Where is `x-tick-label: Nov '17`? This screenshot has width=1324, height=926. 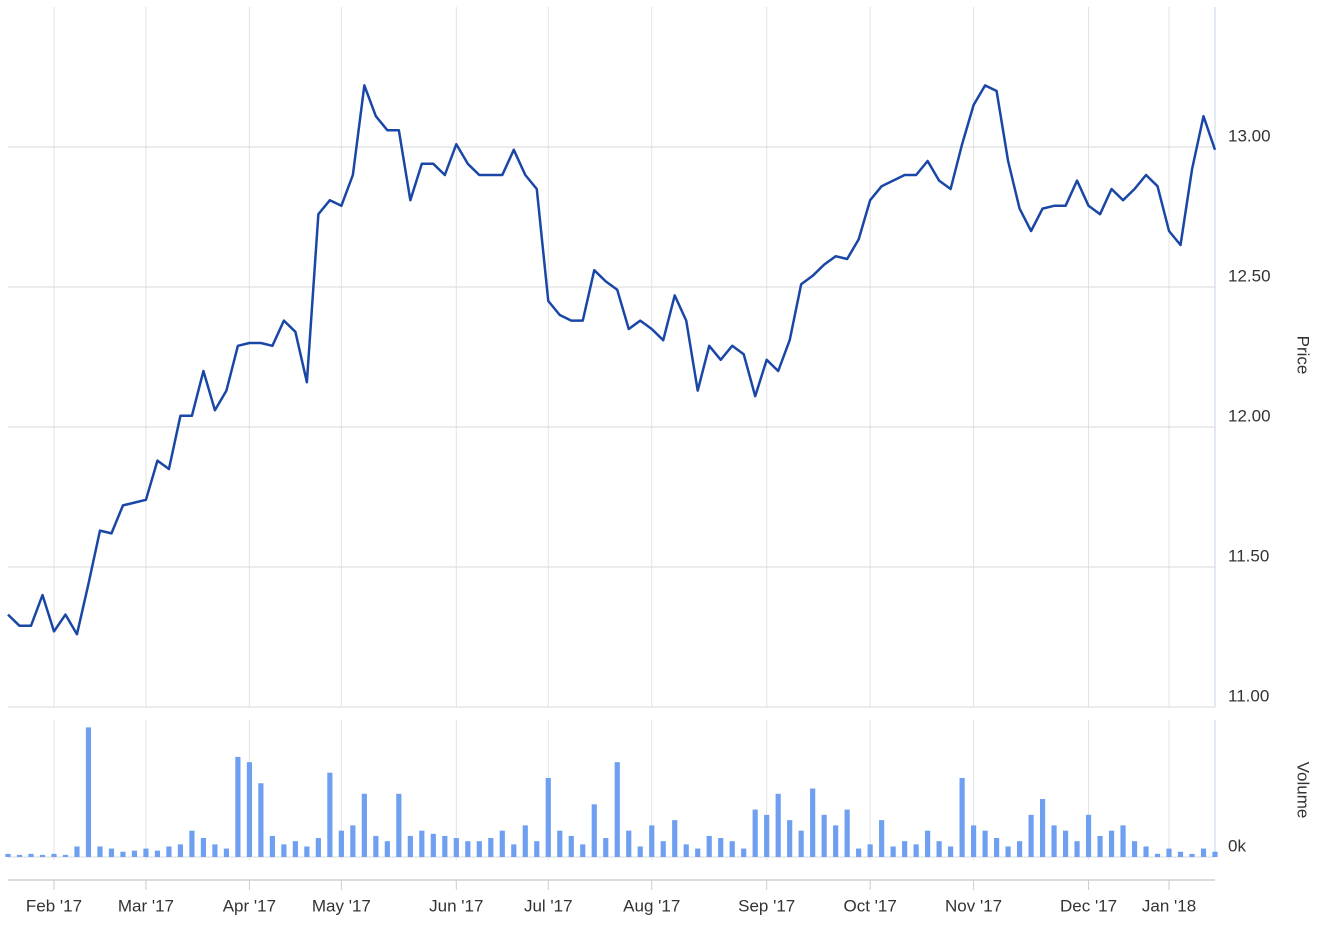 x-tick-label: Nov '17 is located at coordinates (973, 905).